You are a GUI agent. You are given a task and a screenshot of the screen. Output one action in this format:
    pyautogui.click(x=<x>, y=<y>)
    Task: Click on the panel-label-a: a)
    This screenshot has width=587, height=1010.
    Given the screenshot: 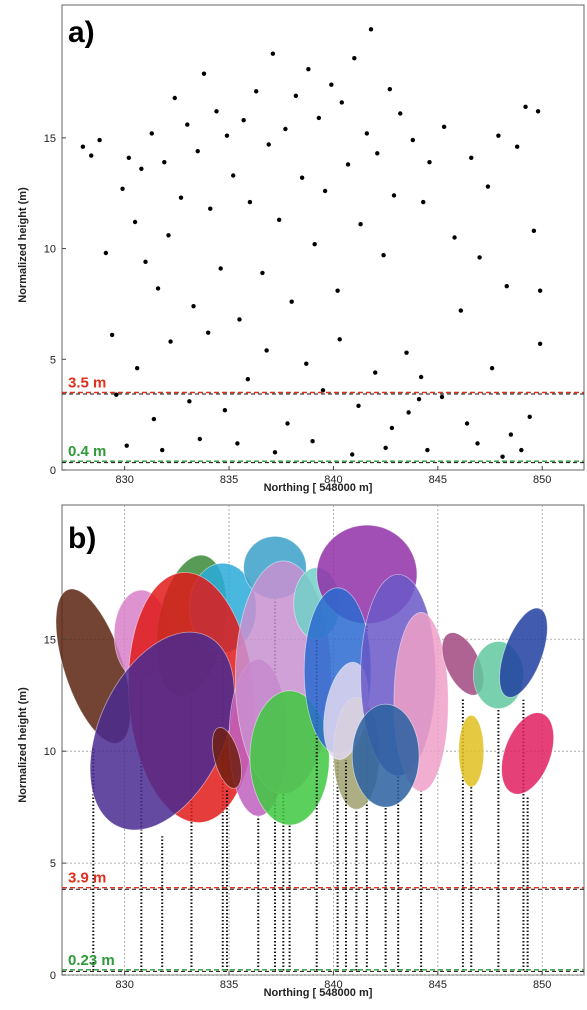 What is the action you would take?
    pyautogui.click(x=81, y=32)
    